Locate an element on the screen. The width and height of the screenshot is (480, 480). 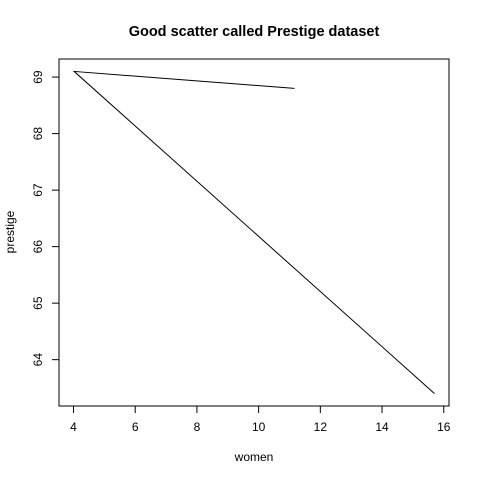
x-tick-label: 14 is located at coordinates (382, 427).